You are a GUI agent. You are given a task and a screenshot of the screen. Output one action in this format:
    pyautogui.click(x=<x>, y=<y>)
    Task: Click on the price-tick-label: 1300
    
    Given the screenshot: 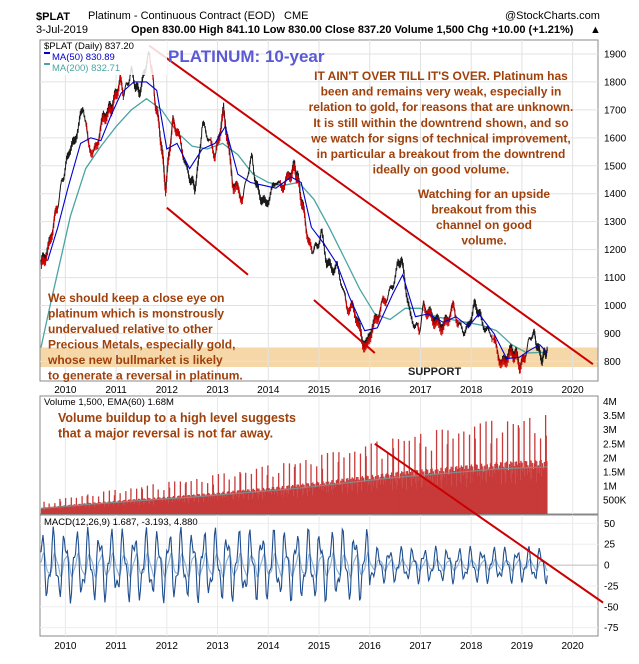 What is the action you would take?
    pyautogui.click(x=615, y=222)
    